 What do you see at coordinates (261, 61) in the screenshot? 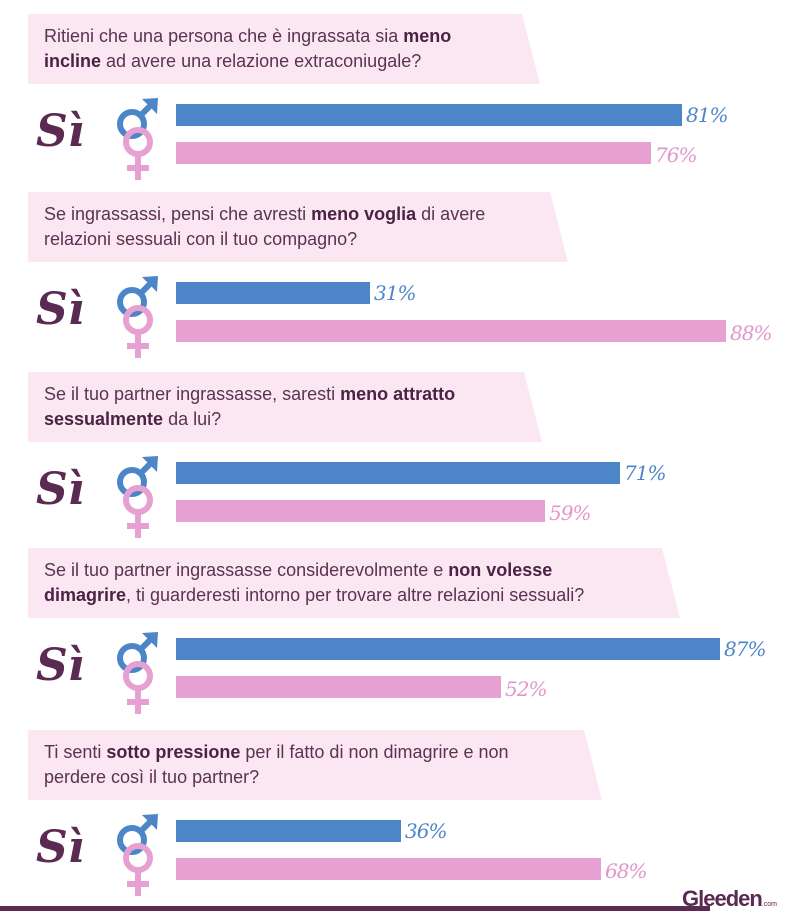
I see `question-fragment: ad avere una relazione extraconiugale?` at bounding box center [261, 61].